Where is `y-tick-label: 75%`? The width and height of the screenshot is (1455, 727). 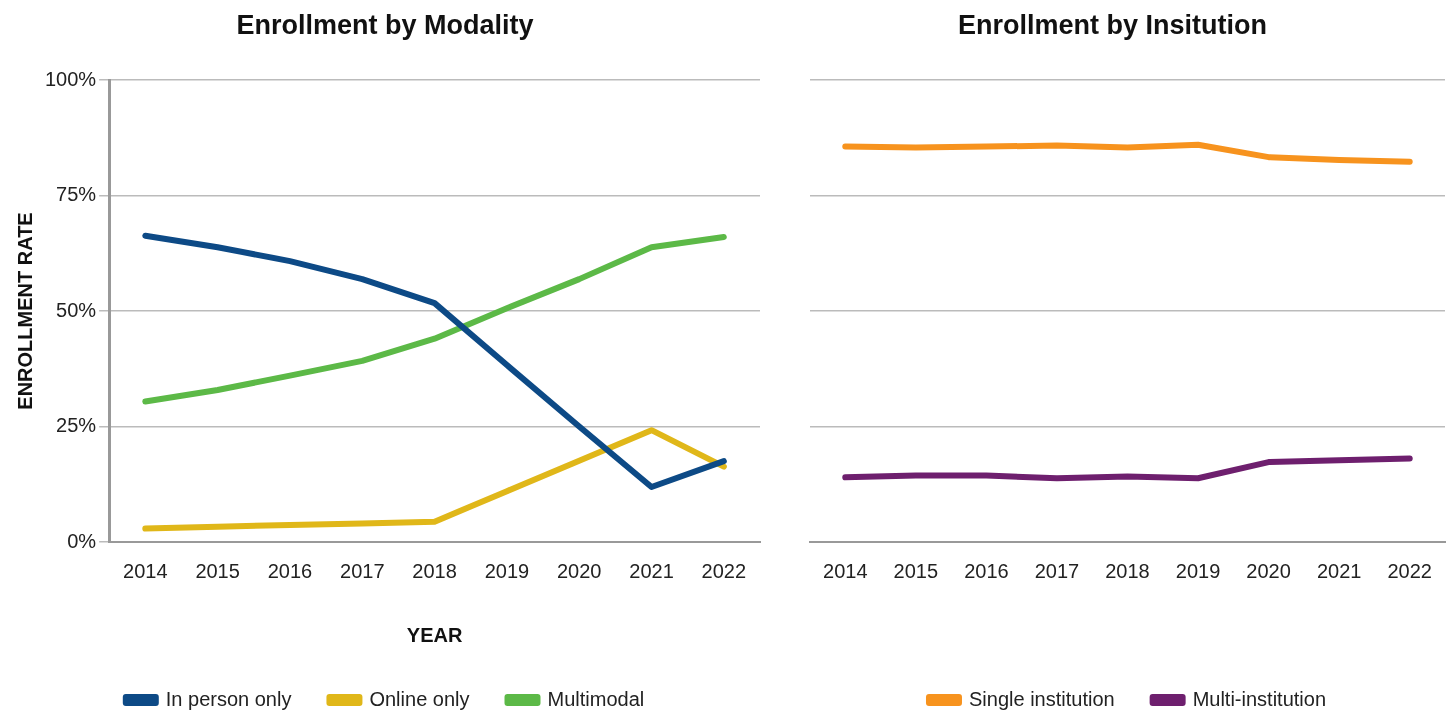
y-tick-label: 75% is located at coordinates (76, 194).